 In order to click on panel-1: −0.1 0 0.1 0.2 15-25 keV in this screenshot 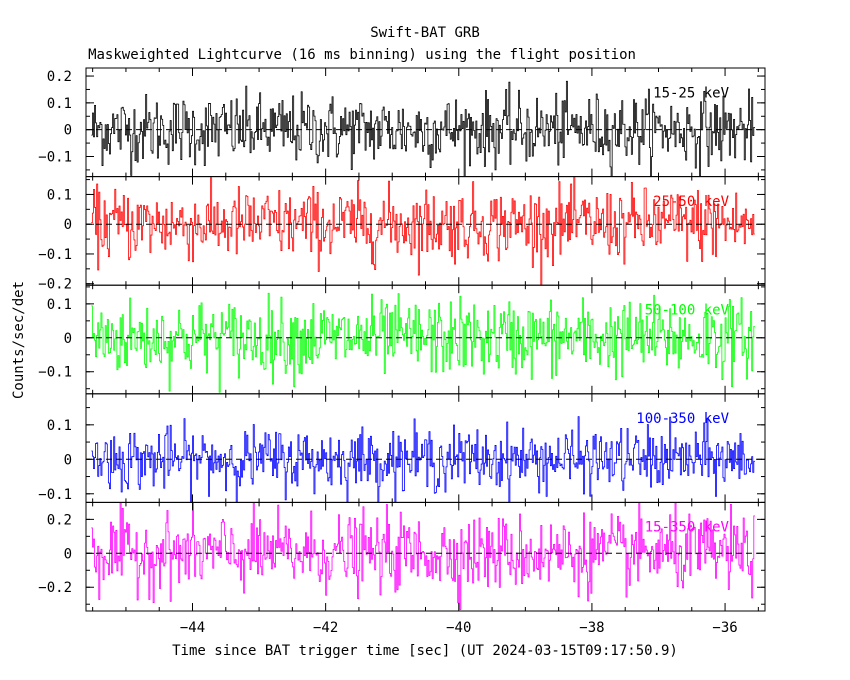, I will do `click(402, 122)`.